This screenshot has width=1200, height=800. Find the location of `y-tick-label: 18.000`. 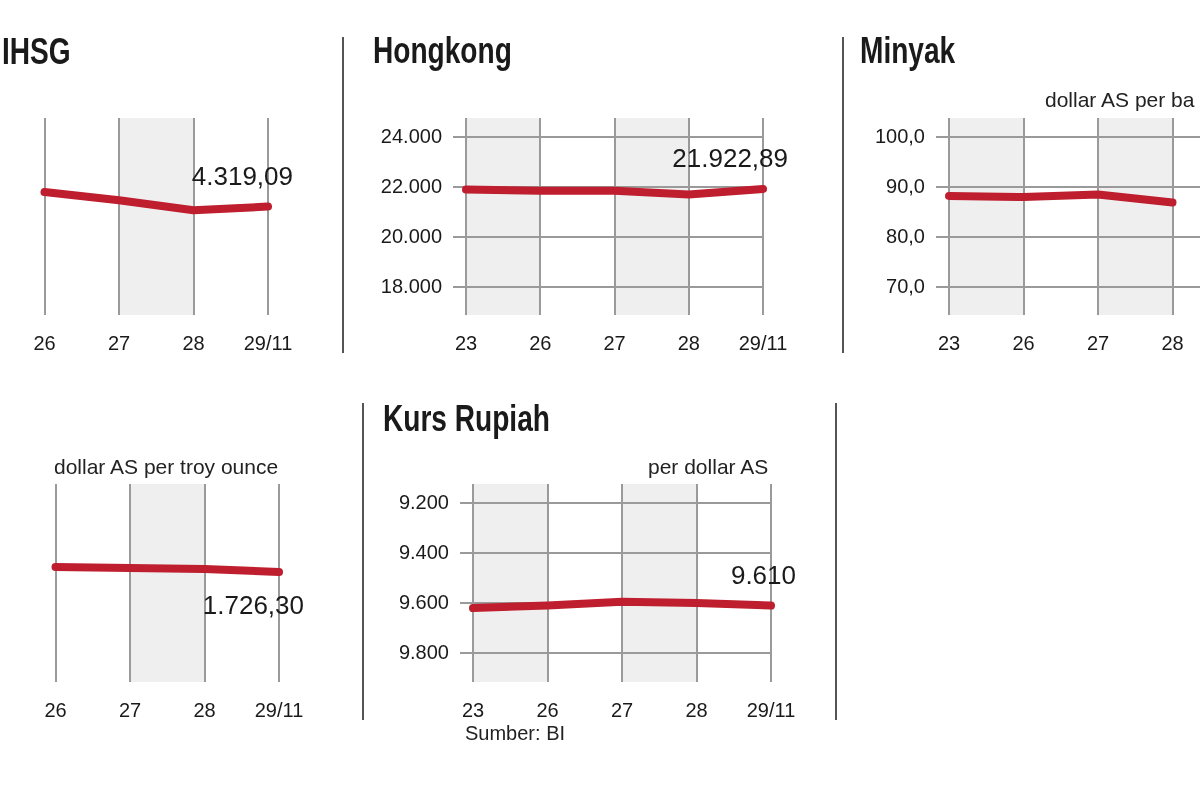

y-tick-label: 18.000 is located at coordinates (411, 285).